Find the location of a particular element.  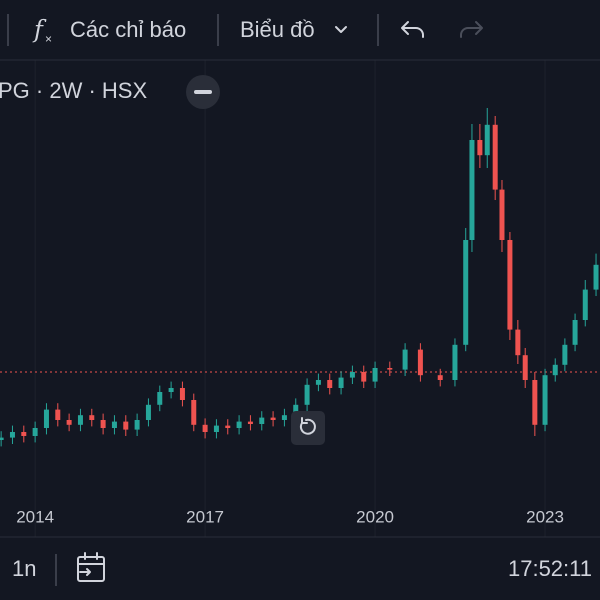

chart-type-label: Biểu đồ is located at coordinates (277, 29).